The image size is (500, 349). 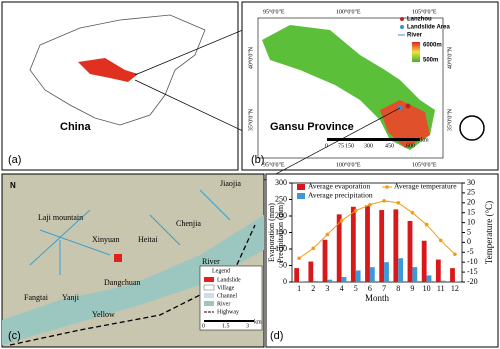 What do you see at coordinates (71, 297) in the screenshot?
I see `place-label: Yanji` at bounding box center [71, 297].